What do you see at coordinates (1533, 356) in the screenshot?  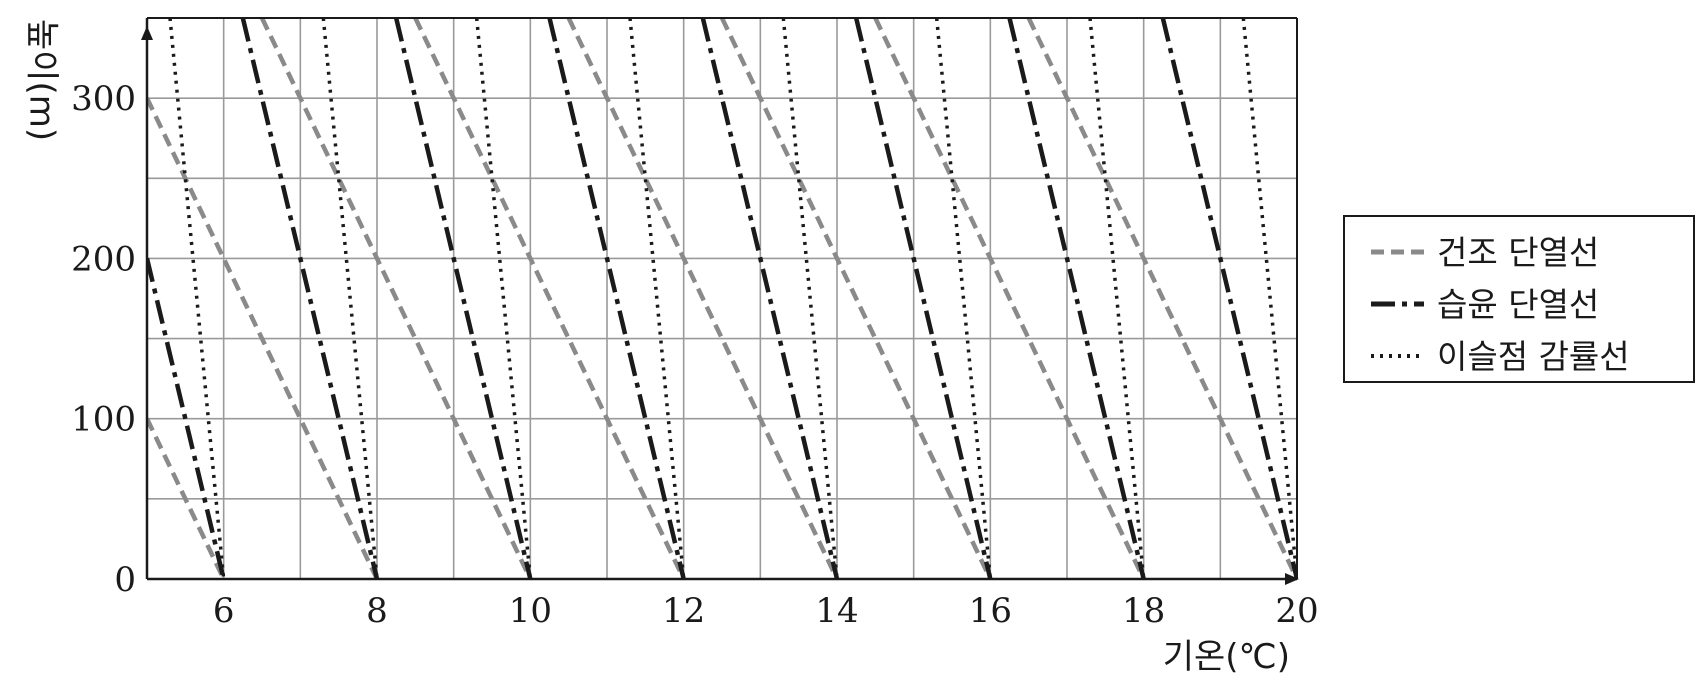 I see `legend-label: 이슬점 감률선` at bounding box center [1533, 356].